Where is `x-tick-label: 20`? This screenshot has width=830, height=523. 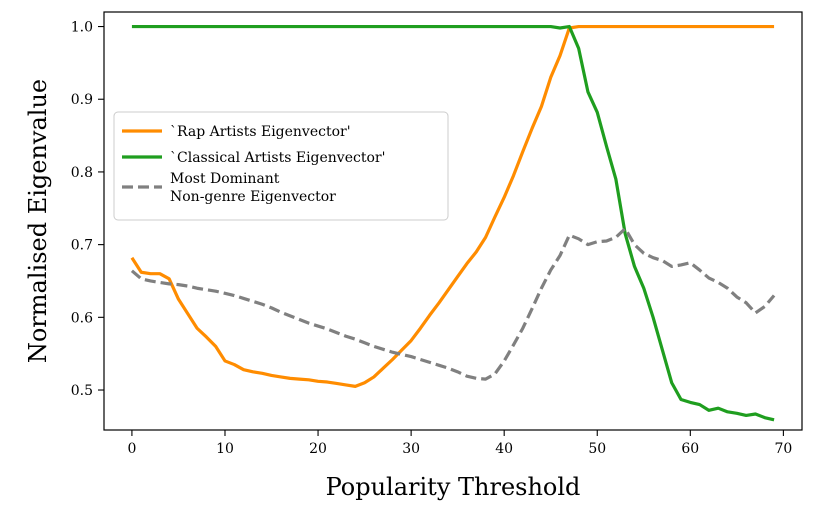
x-tick-label: 20 is located at coordinates (318, 449).